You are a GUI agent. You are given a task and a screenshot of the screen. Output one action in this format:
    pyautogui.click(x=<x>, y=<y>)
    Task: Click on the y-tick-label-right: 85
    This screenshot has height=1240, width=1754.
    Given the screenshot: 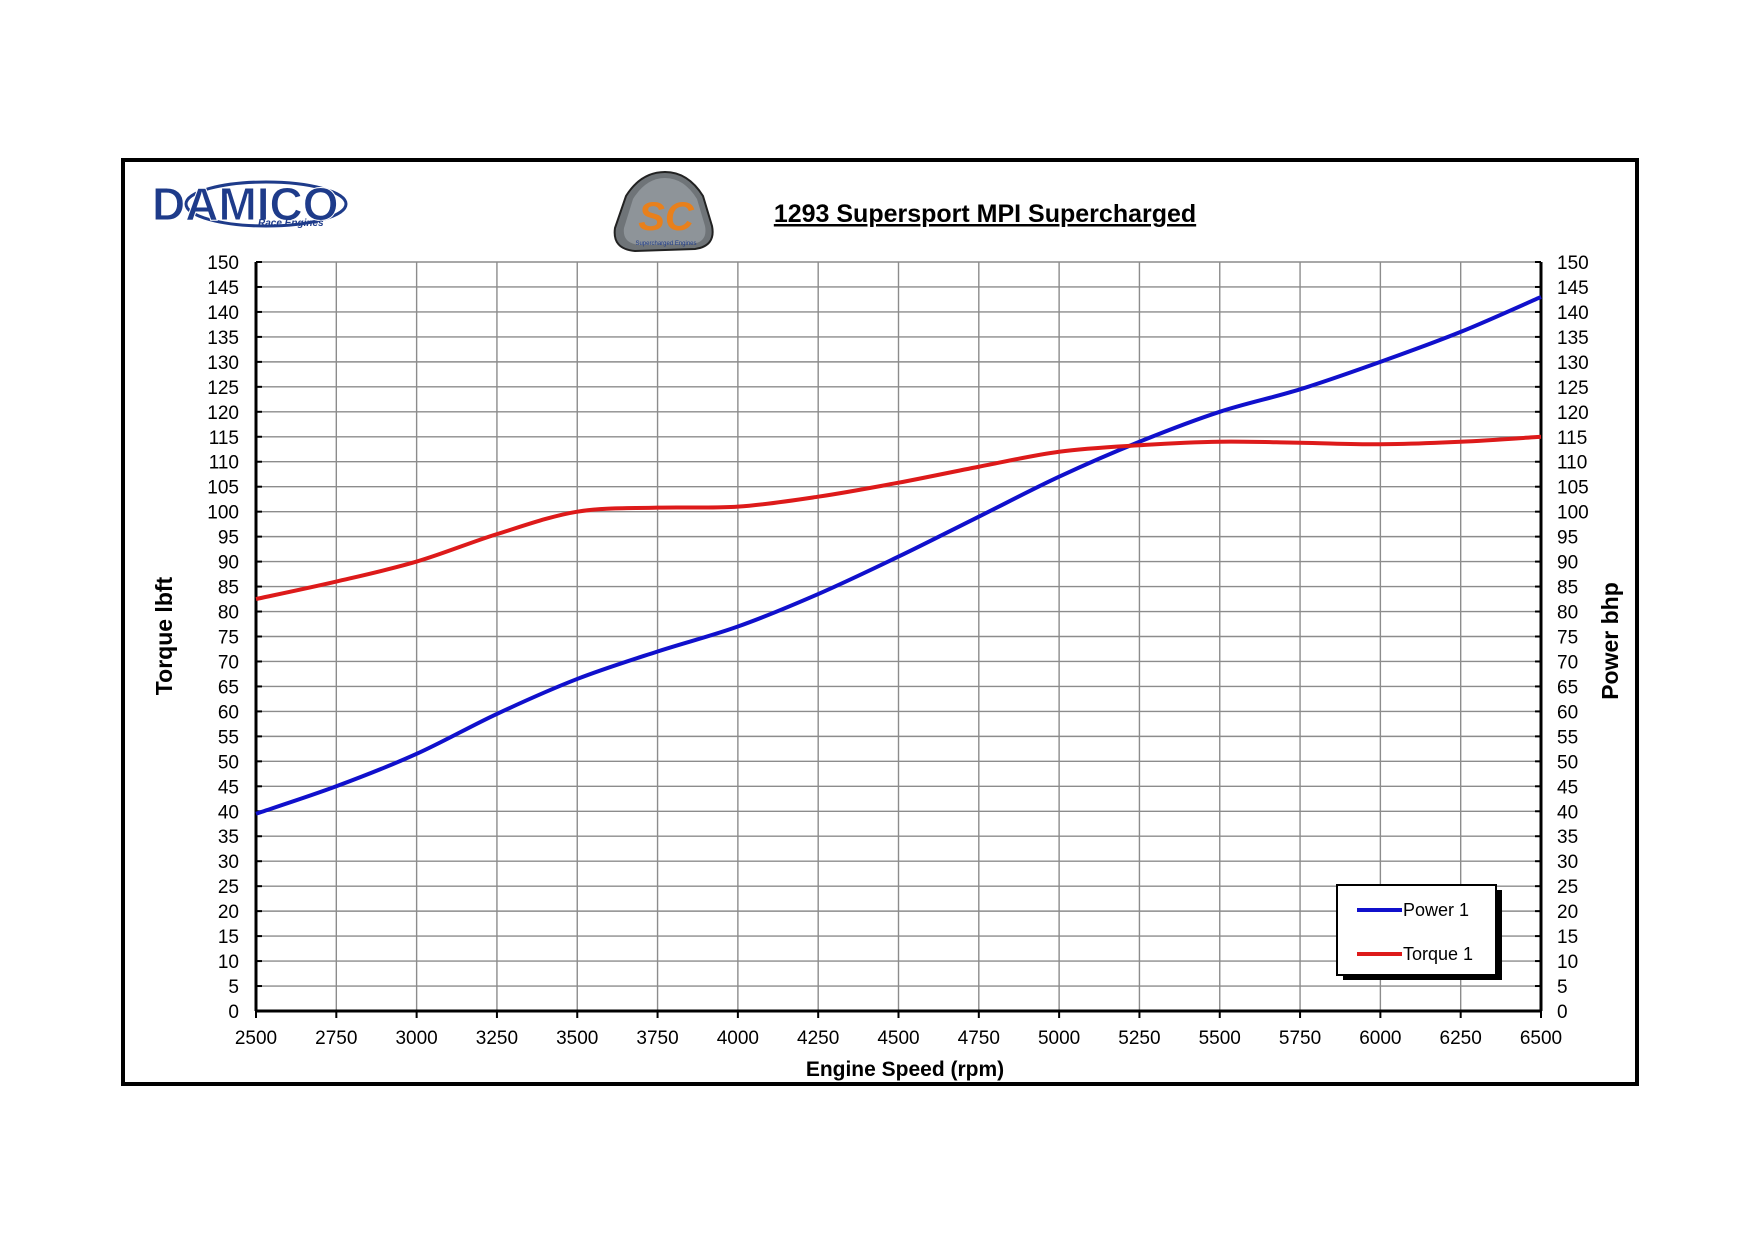 What is the action you would take?
    pyautogui.click(x=1567, y=588)
    